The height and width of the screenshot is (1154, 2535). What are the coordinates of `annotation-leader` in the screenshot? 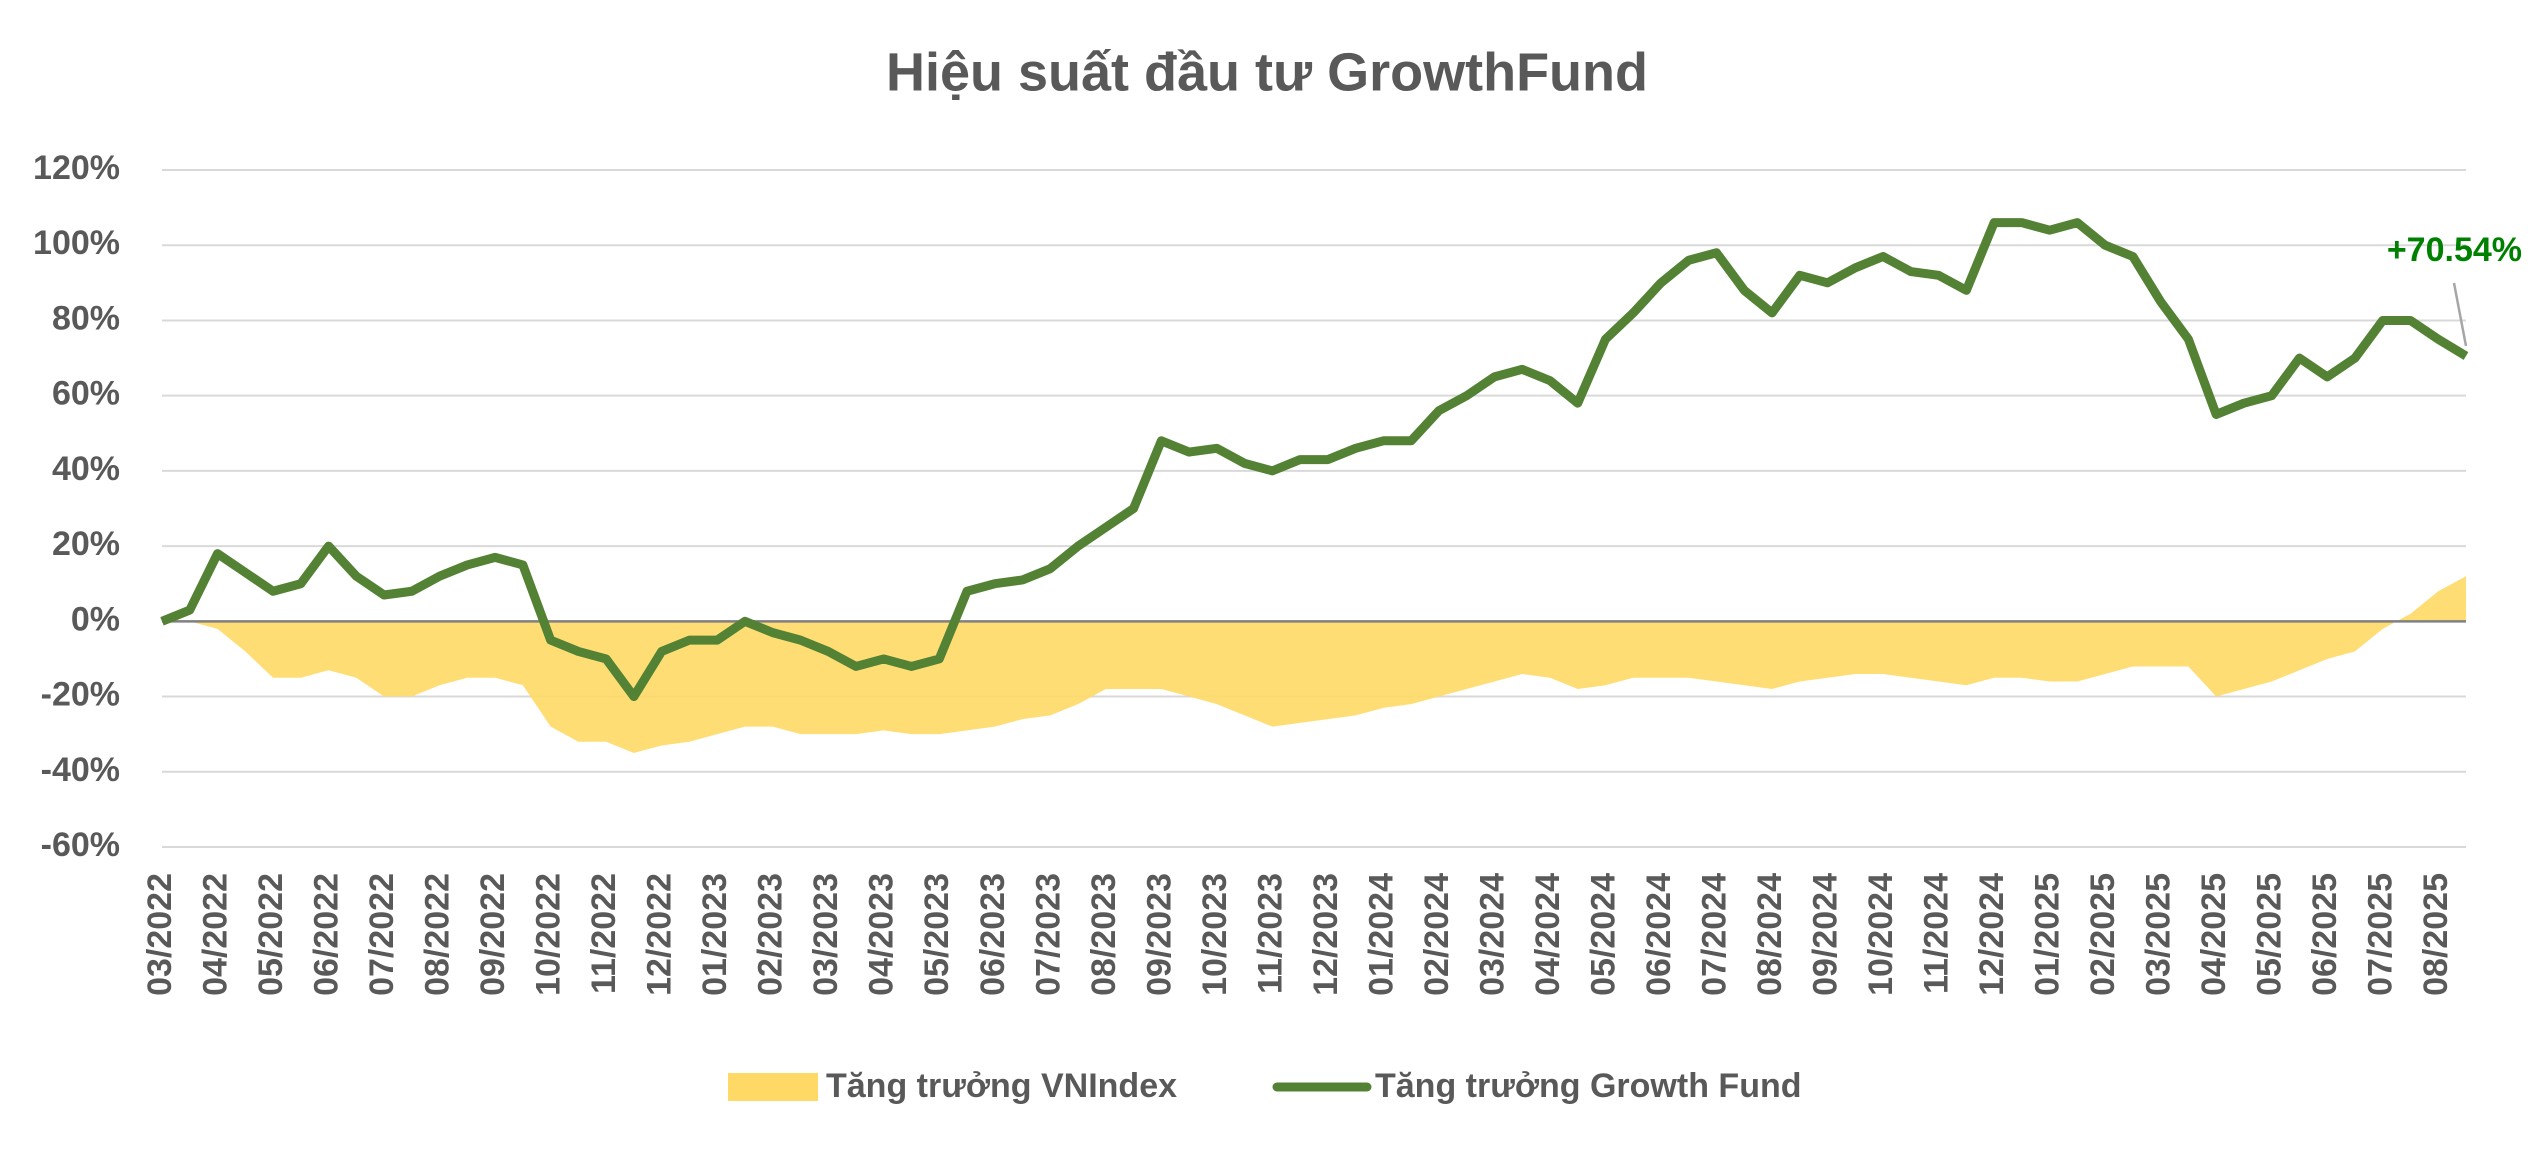 It's located at (2460, 314).